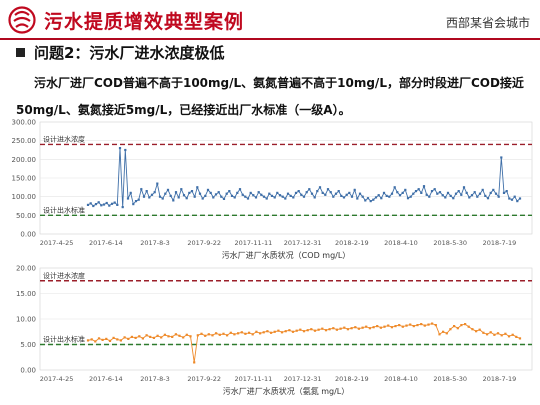 This screenshot has height=405, width=540. I want to click on series-line, so click(304, 343).